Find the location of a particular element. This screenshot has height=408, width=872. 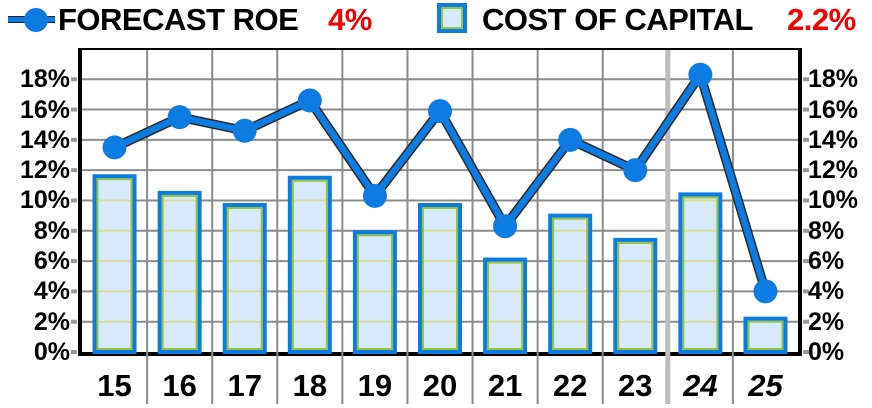

bar-19-border is located at coordinates (374, 292).